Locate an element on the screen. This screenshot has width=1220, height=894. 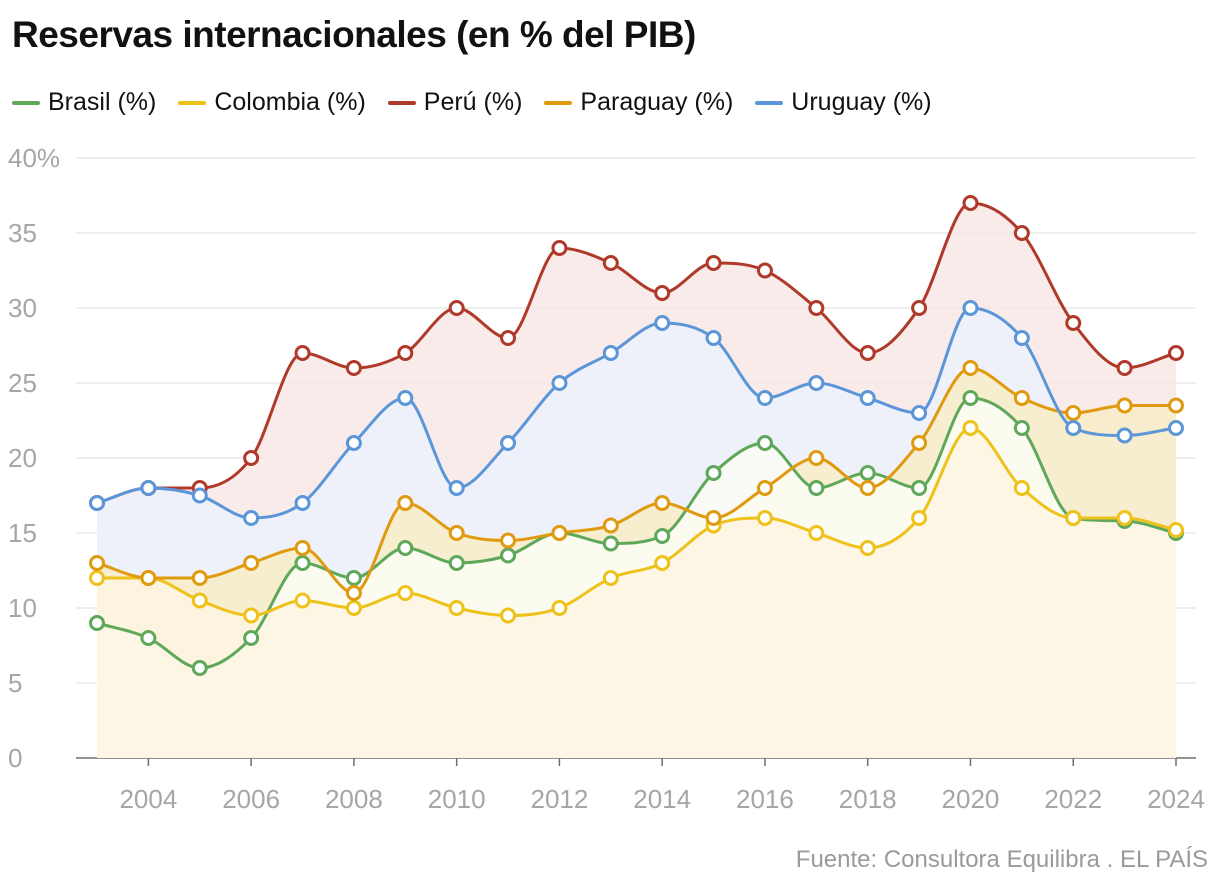
point-paraguay-2010 is located at coordinates (456, 533).